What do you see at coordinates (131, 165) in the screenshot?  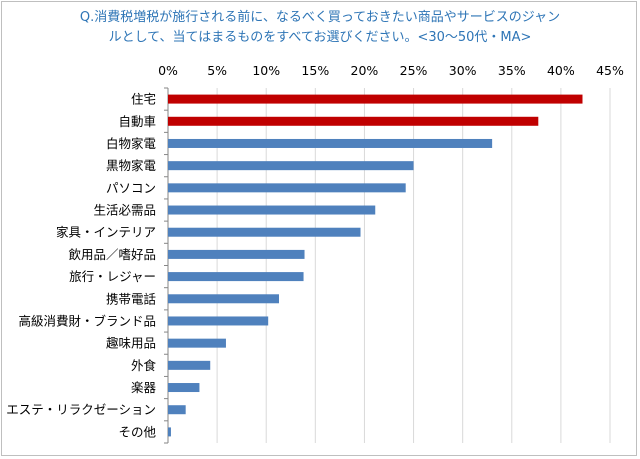 I see `category-label: 黒物家電` at bounding box center [131, 165].